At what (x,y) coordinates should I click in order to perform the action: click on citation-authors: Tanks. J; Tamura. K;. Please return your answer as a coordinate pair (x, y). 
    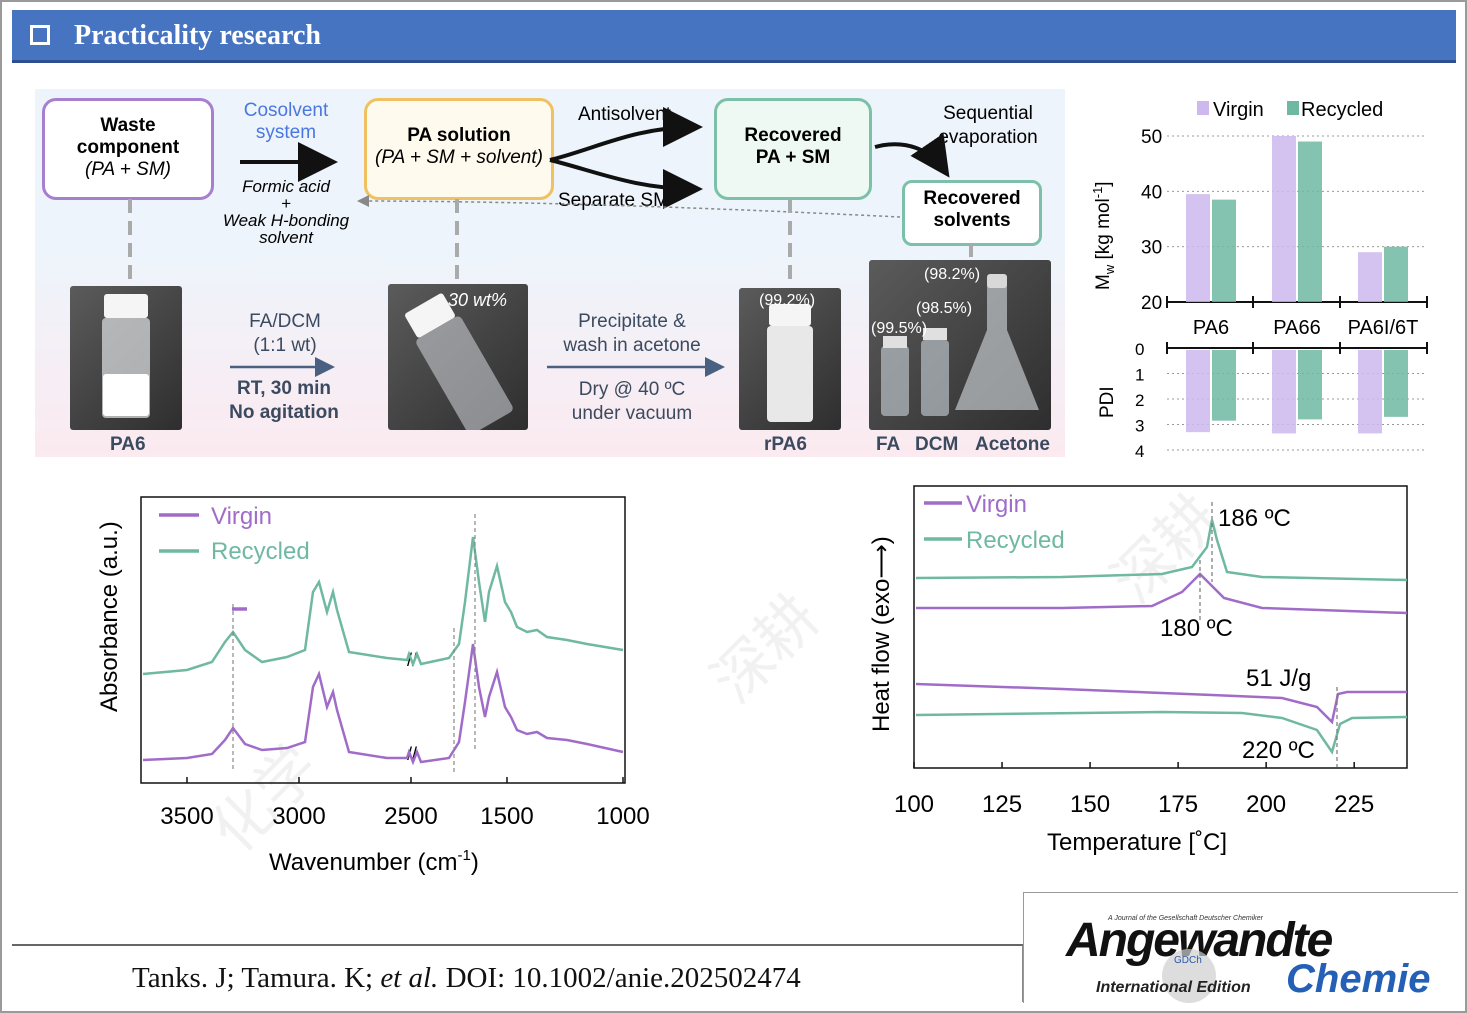
    Looking at the image, I should click on (256, 978).